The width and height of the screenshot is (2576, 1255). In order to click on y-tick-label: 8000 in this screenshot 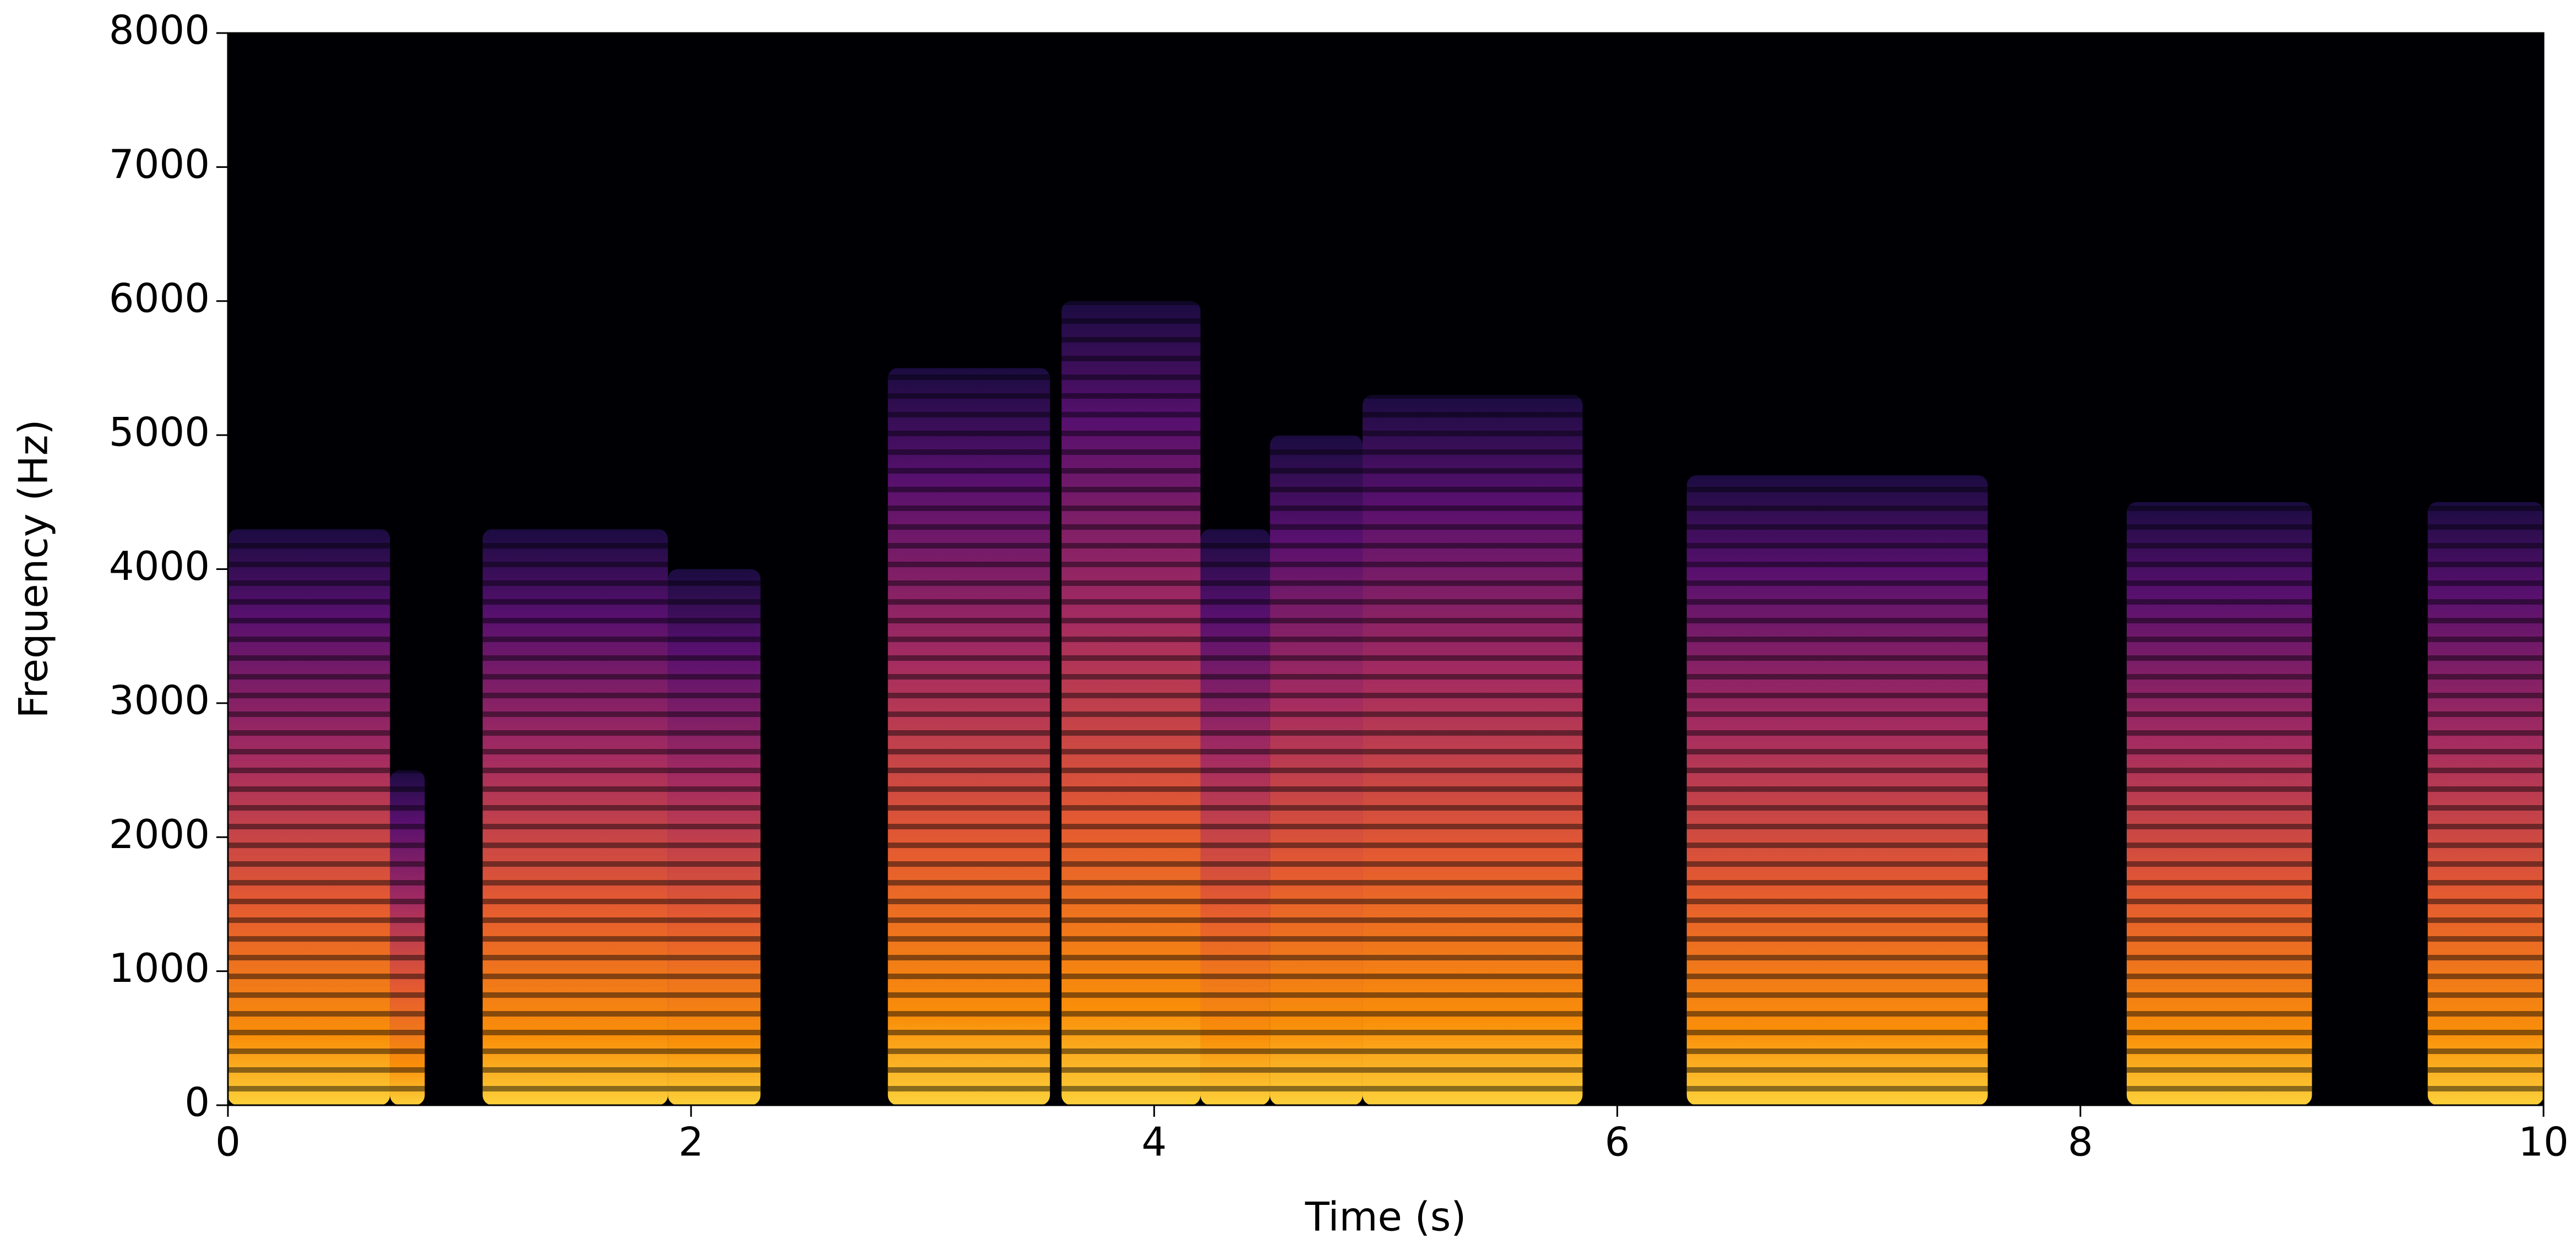, I will do `click(159, 30)`.